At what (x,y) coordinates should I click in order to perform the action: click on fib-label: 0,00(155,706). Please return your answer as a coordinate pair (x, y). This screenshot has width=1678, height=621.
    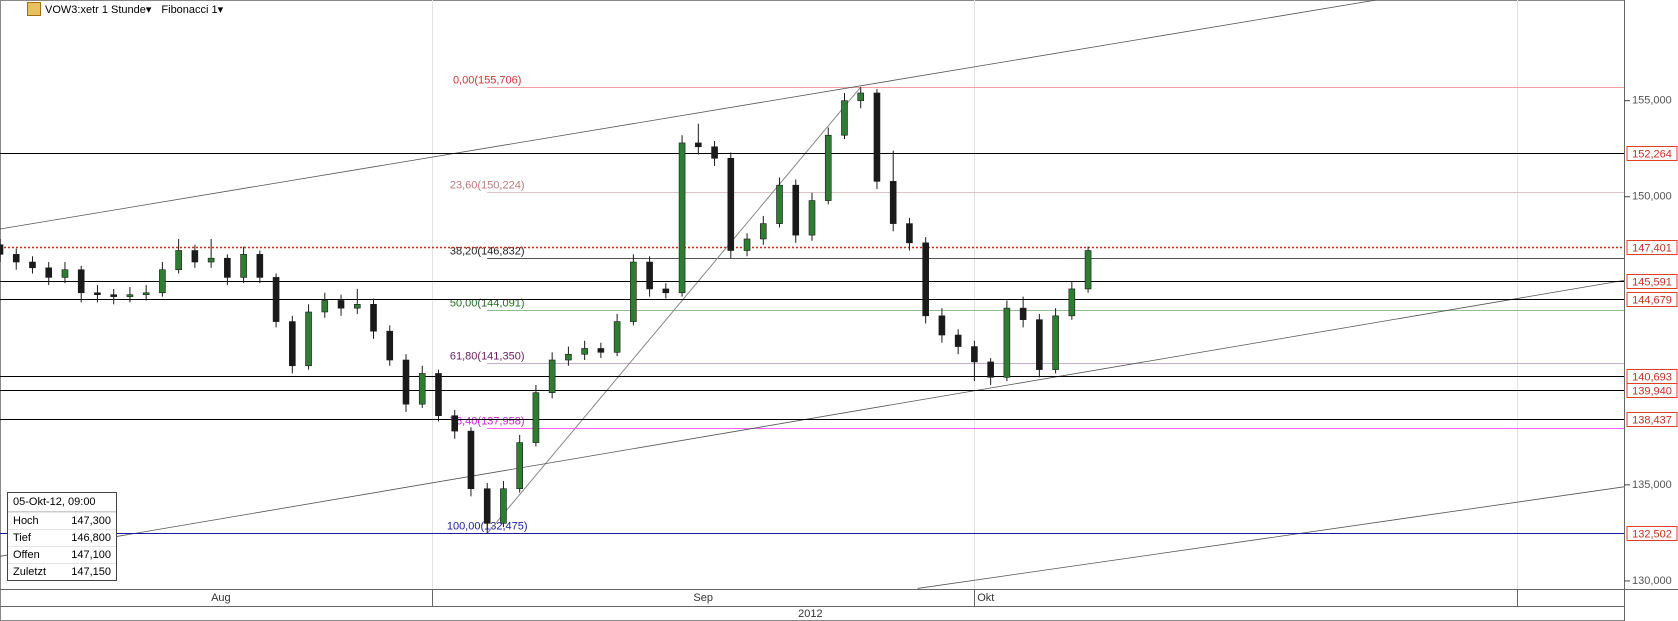
    Looking at the image, I should click on (487, 80).